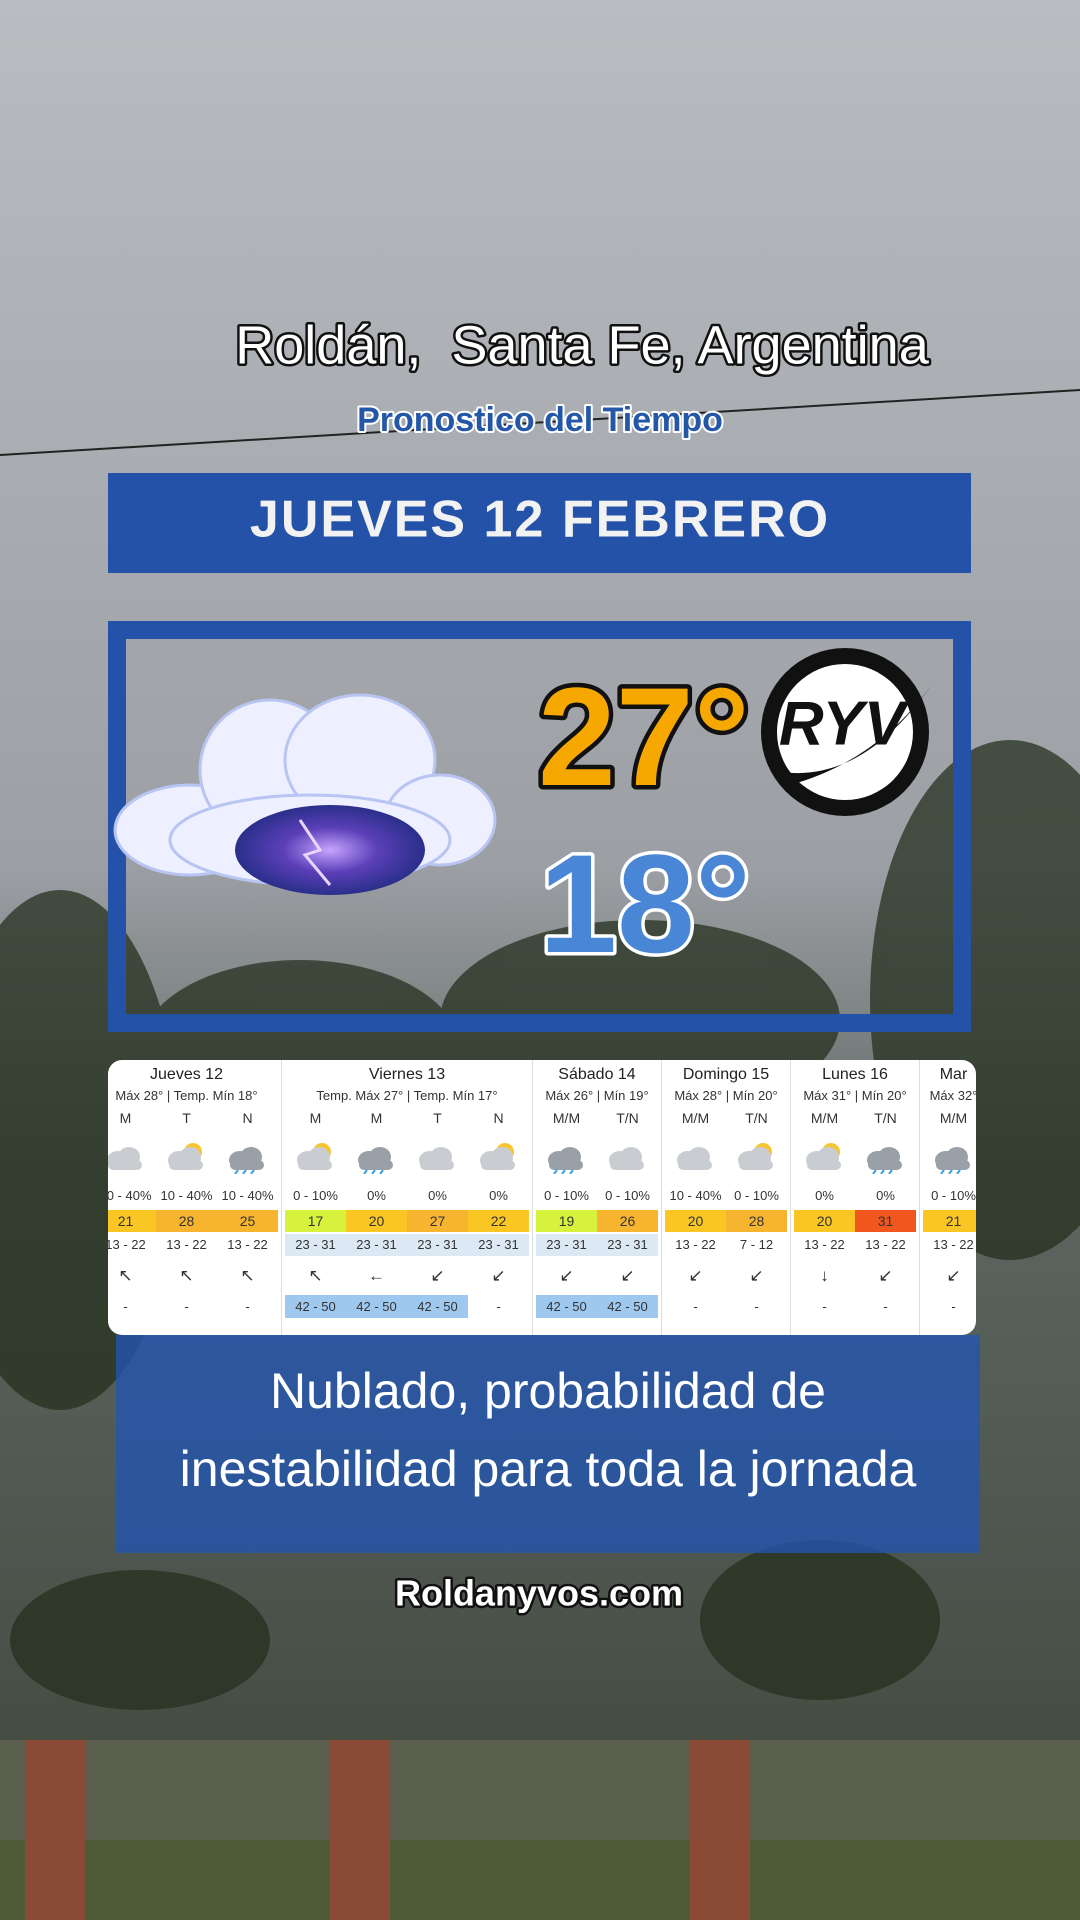 Image resolution: width=1080 pixels, height=1920 pixels. What do you see at coordinates (315, 1221) in the screenshot?
I see `temperature: 17` at bounding box center [315, 1221].